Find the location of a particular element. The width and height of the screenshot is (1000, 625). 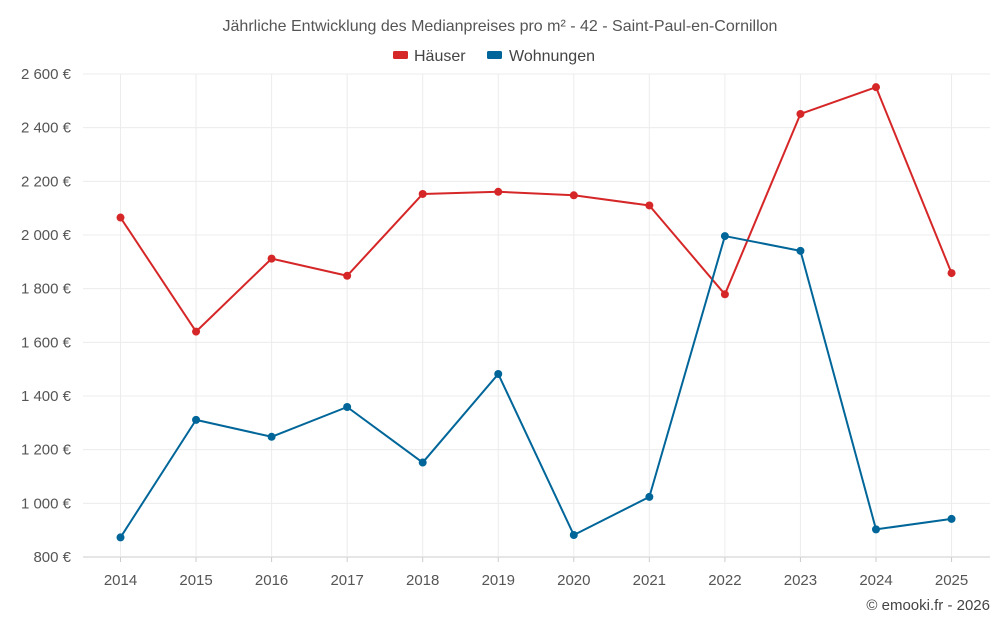

y-tick-label: 2 000 € is located at coordinates (46, 235).